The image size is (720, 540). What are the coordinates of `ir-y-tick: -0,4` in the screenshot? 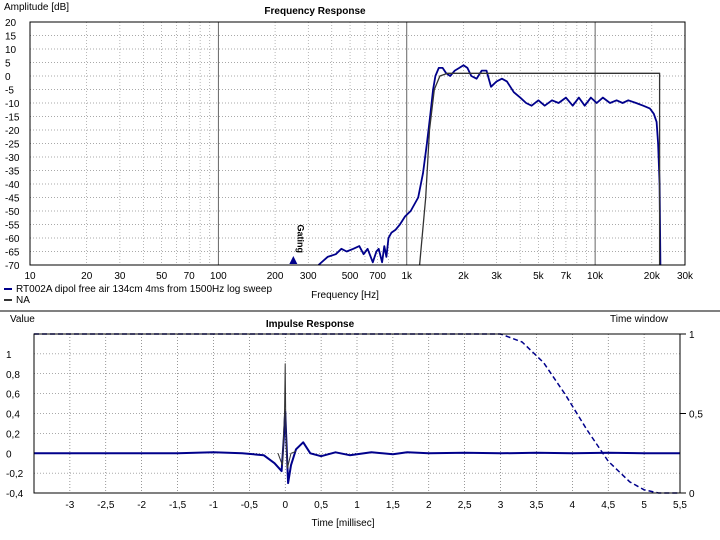 It's located at (15, 494).